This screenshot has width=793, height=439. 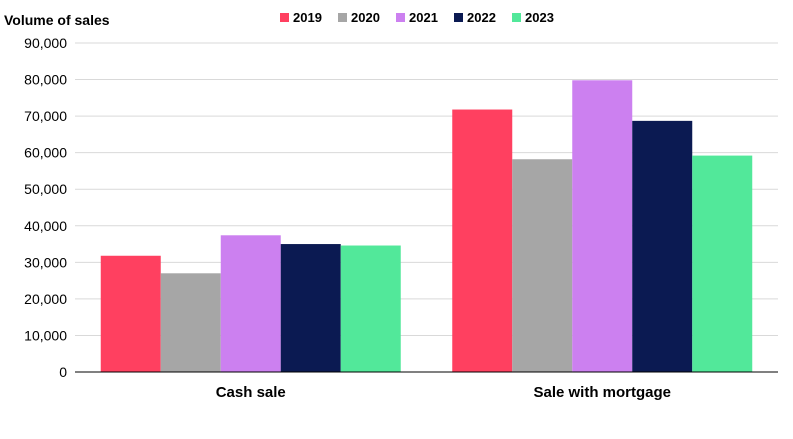 What do you see at coordinates (45, 262) in the screenshot?
I see `y-tick-label: 30,000` at bounding box center [45, 262].